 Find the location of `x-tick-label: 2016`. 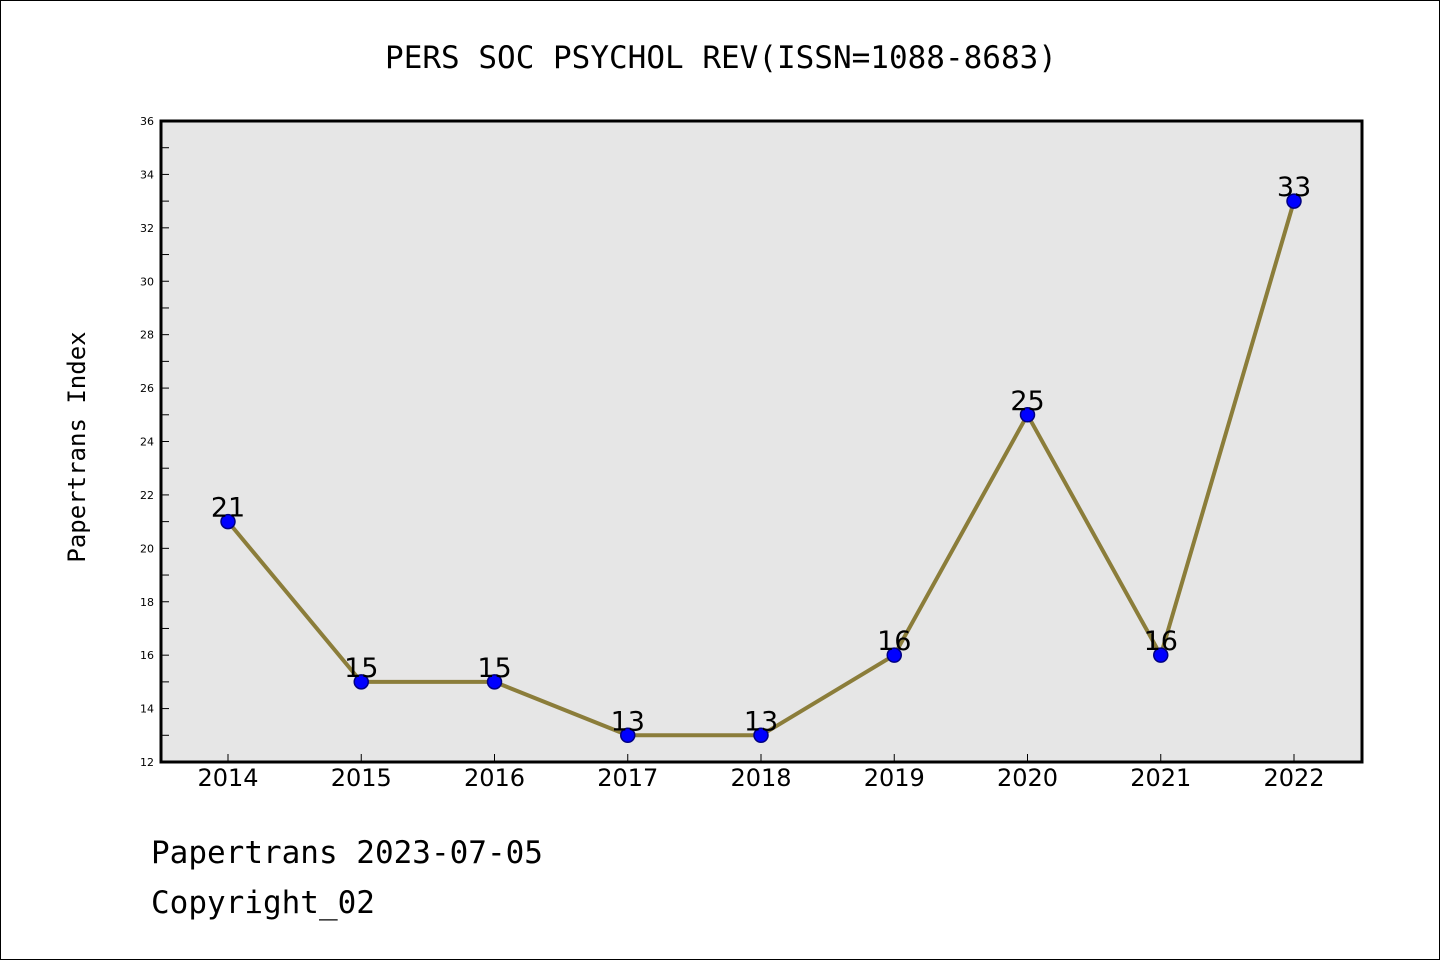

x-tick-label: 2016 is located at coordinates (494, 778).